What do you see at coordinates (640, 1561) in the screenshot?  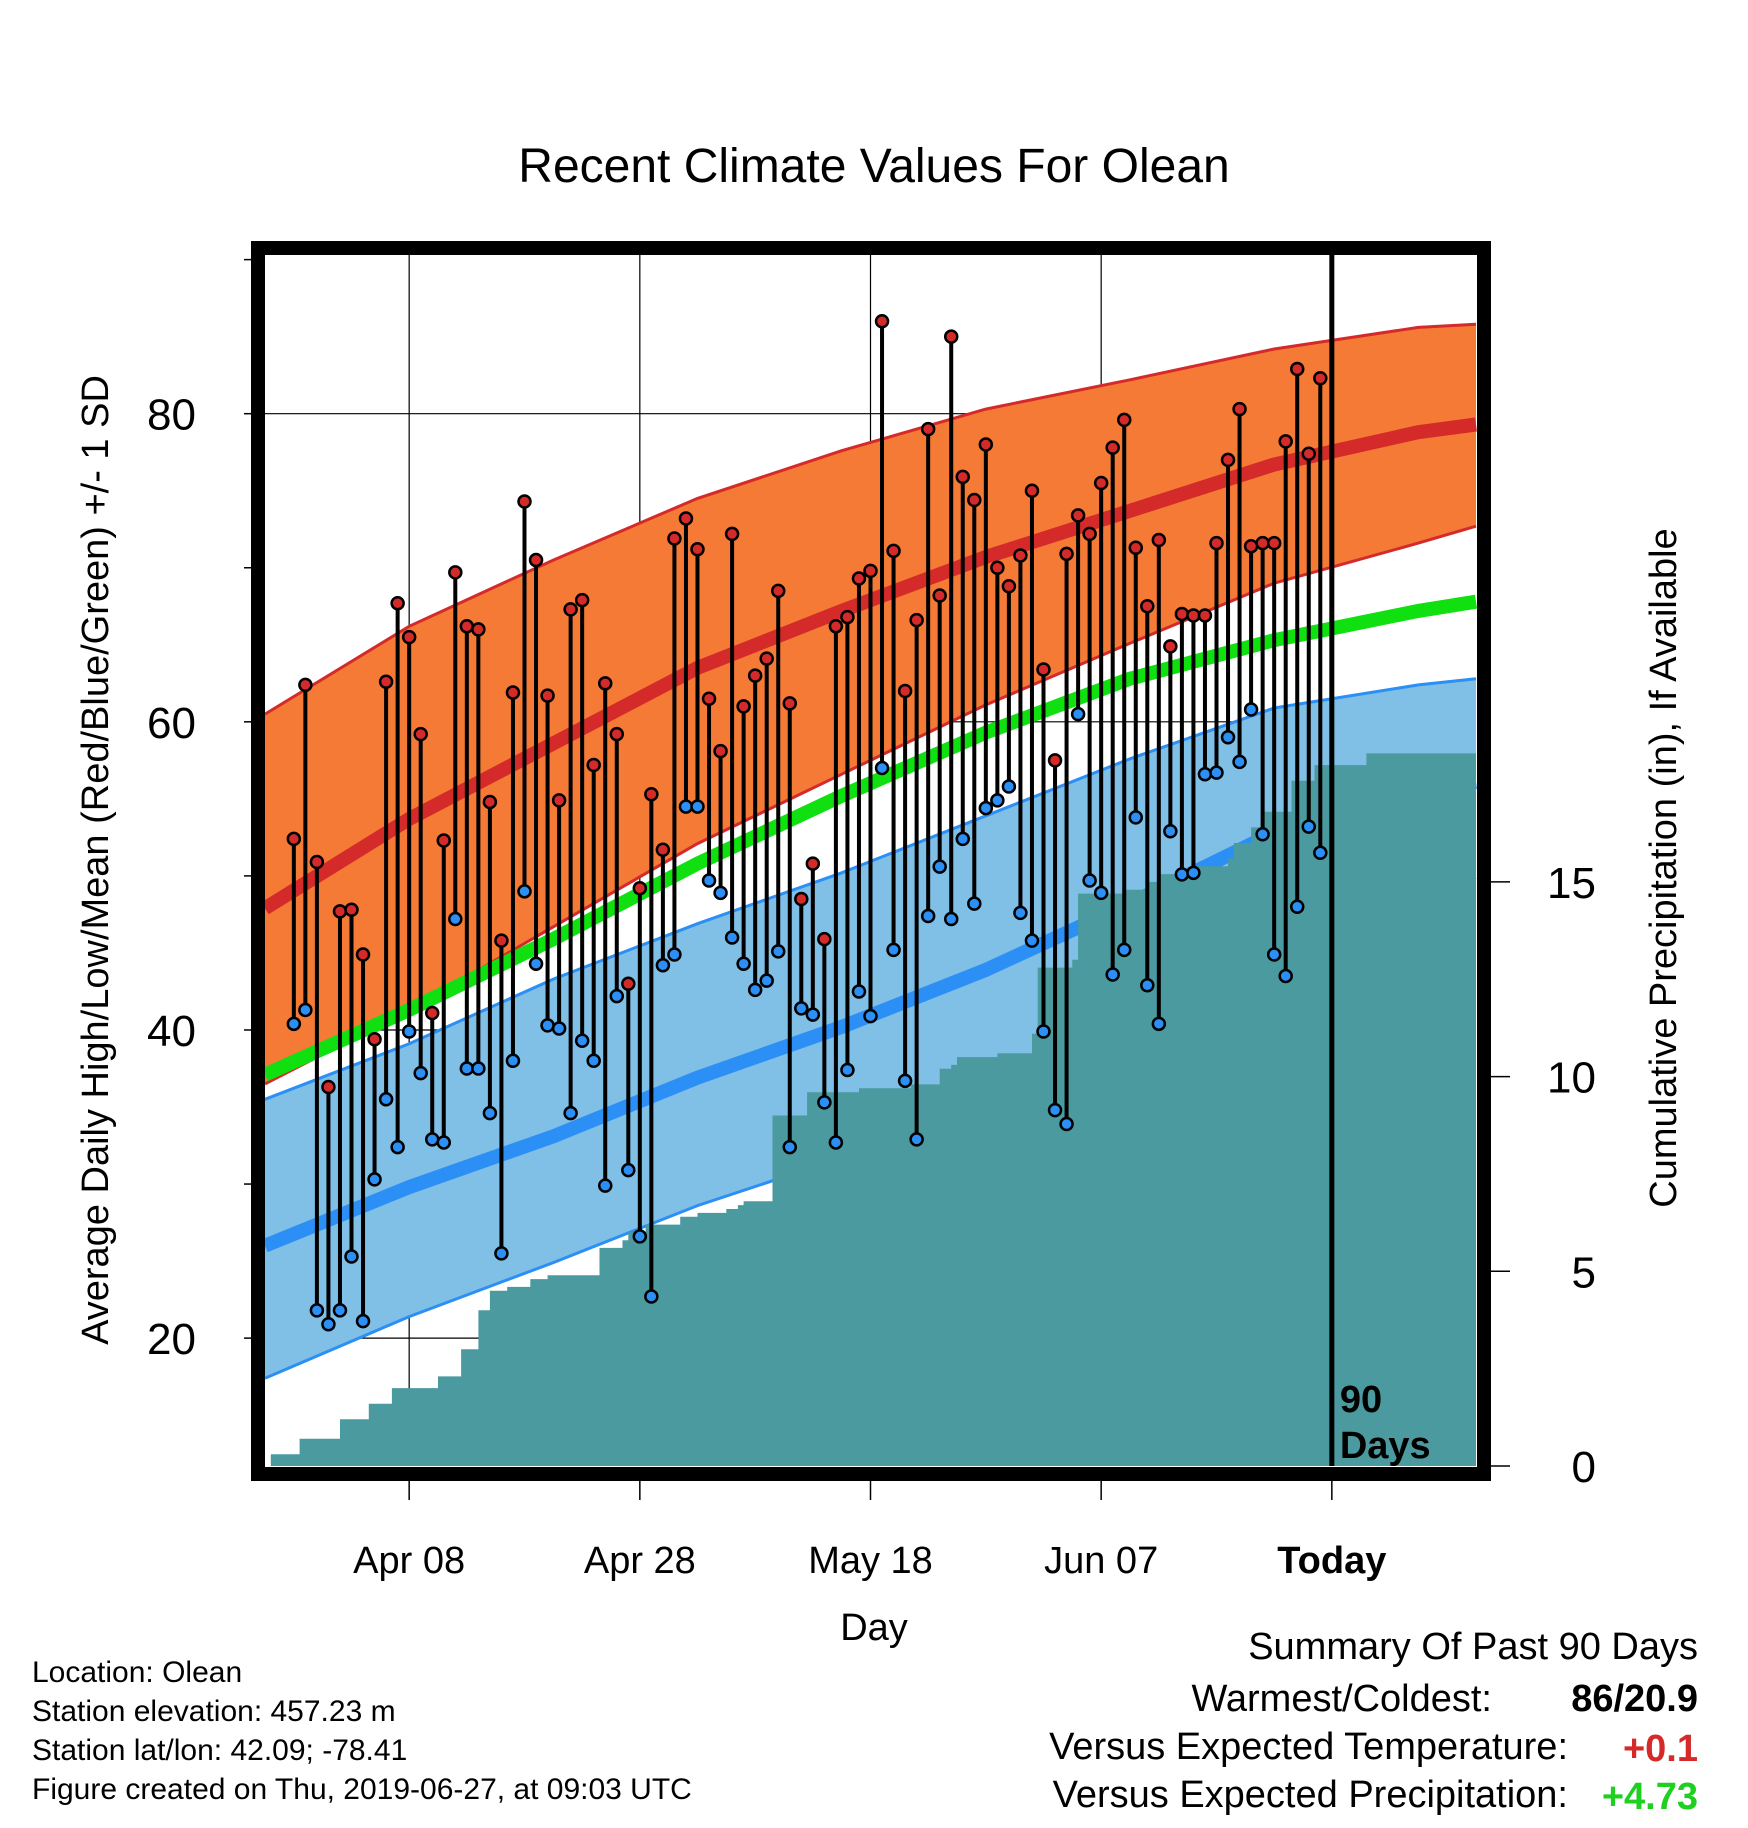 I see `x-tick-label: Apr 28` at bounding box center [640, 1561].